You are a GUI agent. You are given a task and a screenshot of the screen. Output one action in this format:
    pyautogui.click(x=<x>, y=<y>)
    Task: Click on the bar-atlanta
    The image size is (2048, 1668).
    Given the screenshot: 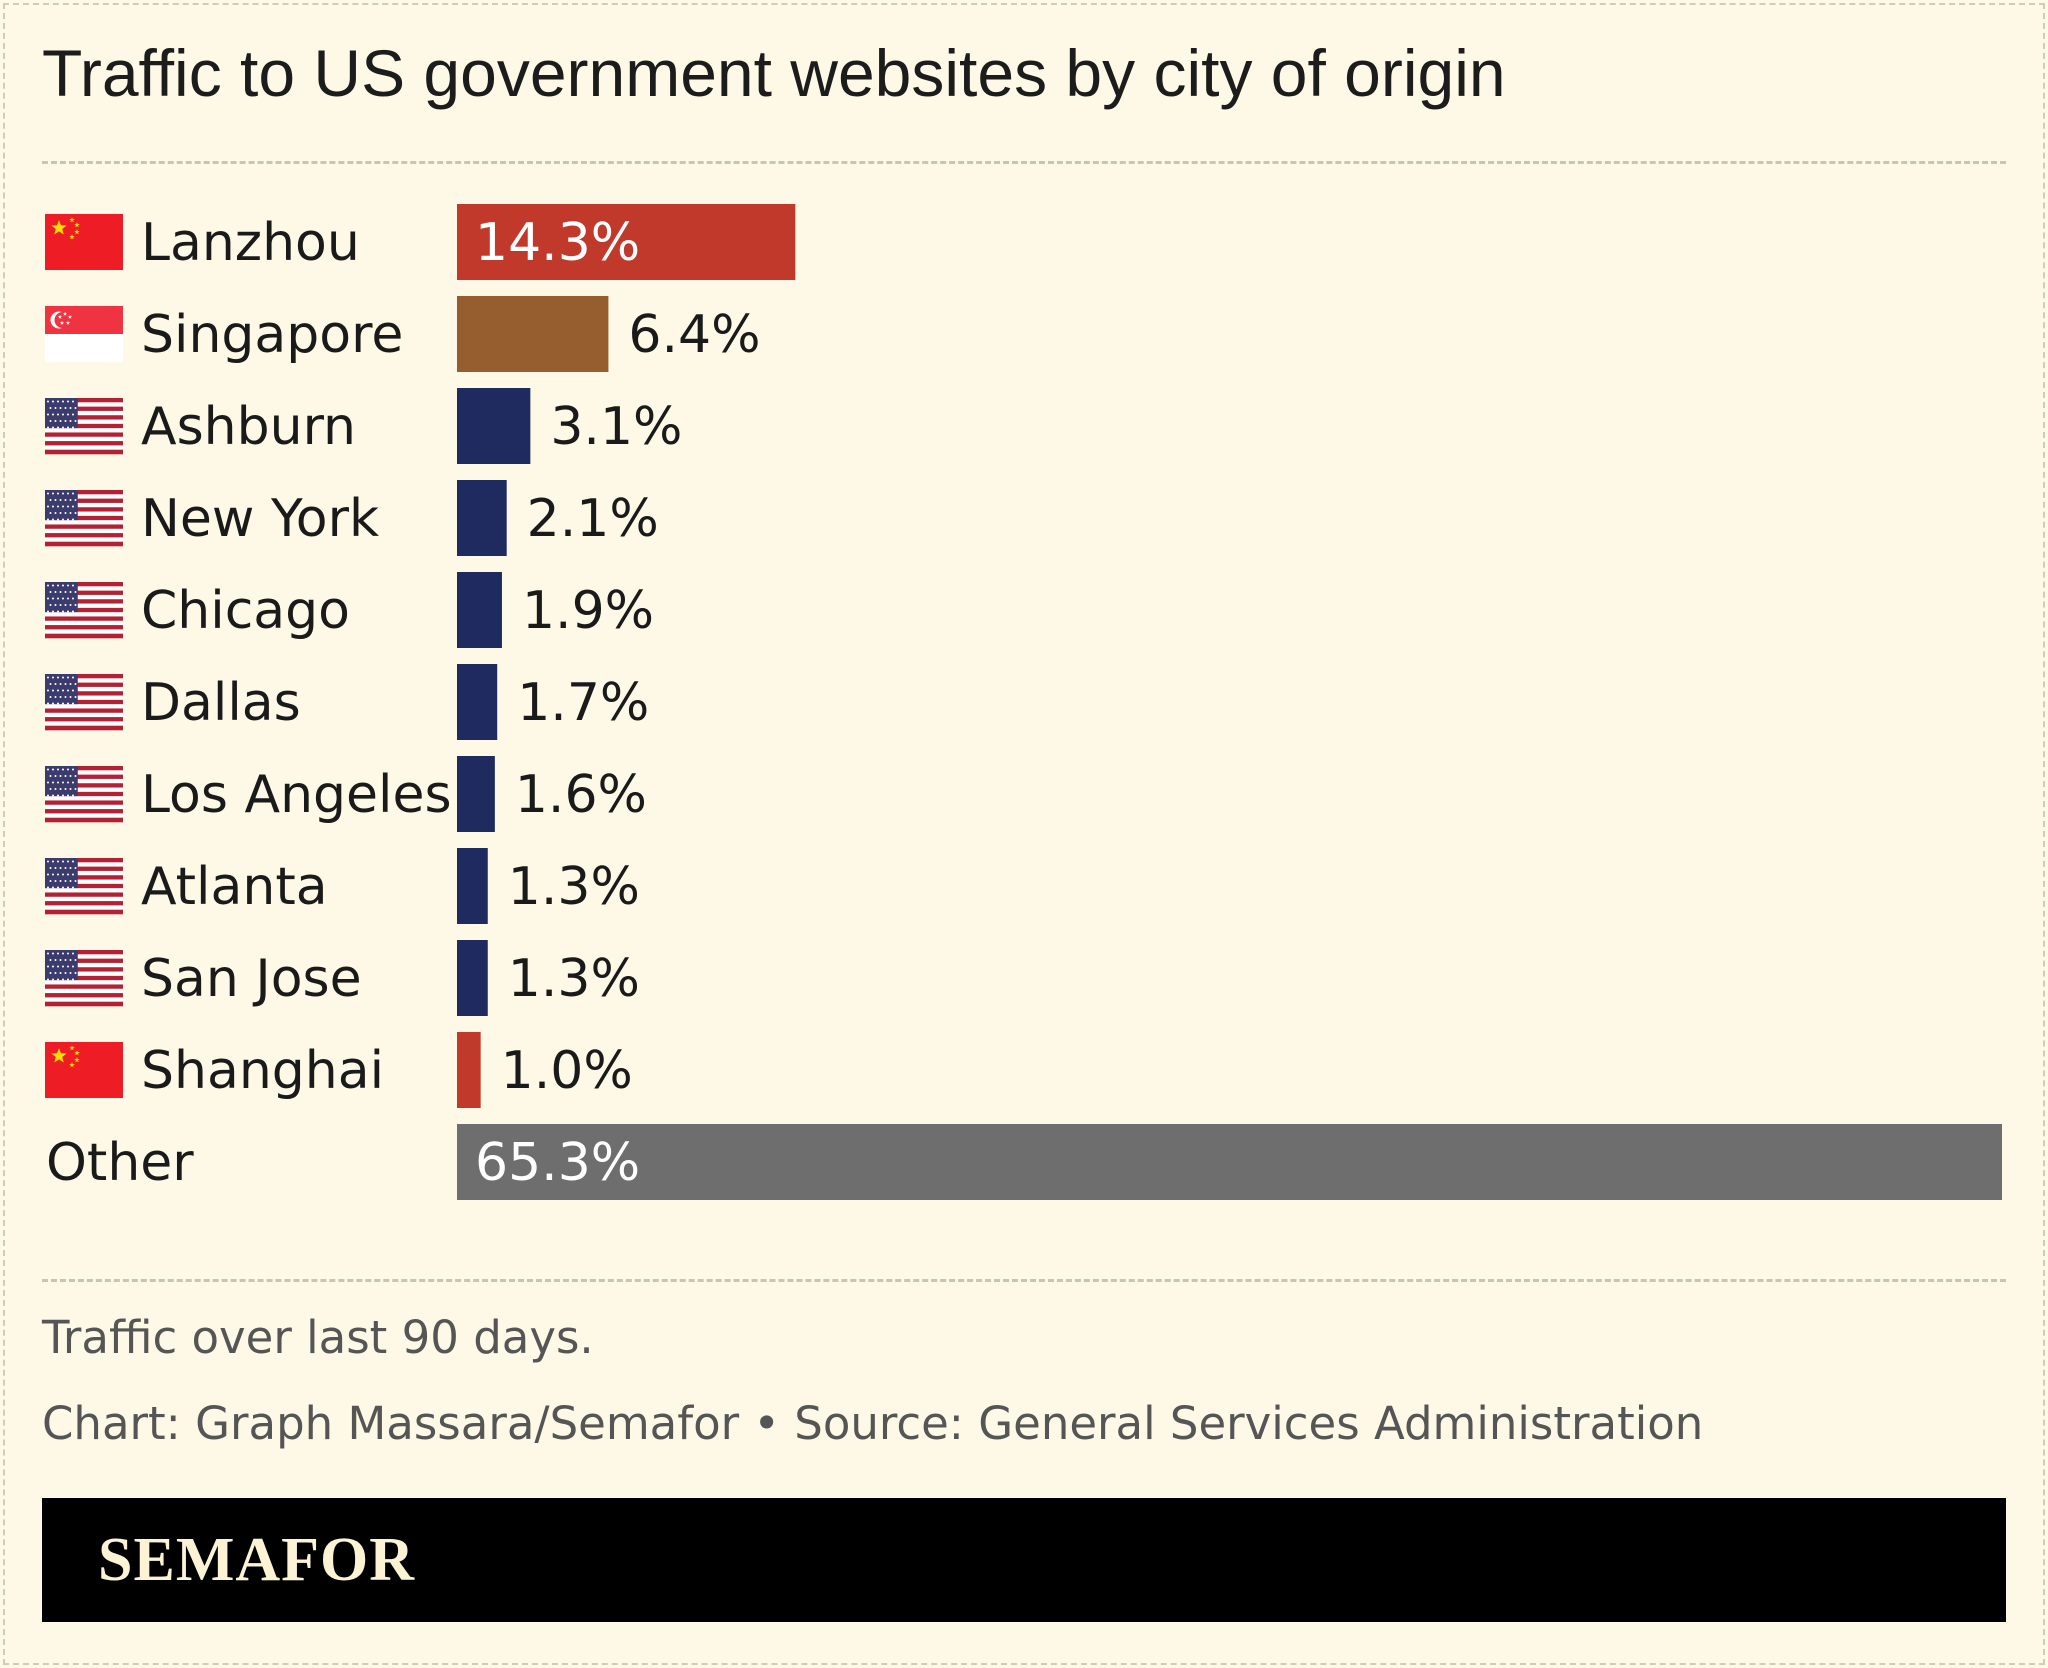 What is the action you would take?
    pyautogui.click(x=472, y=886)
    